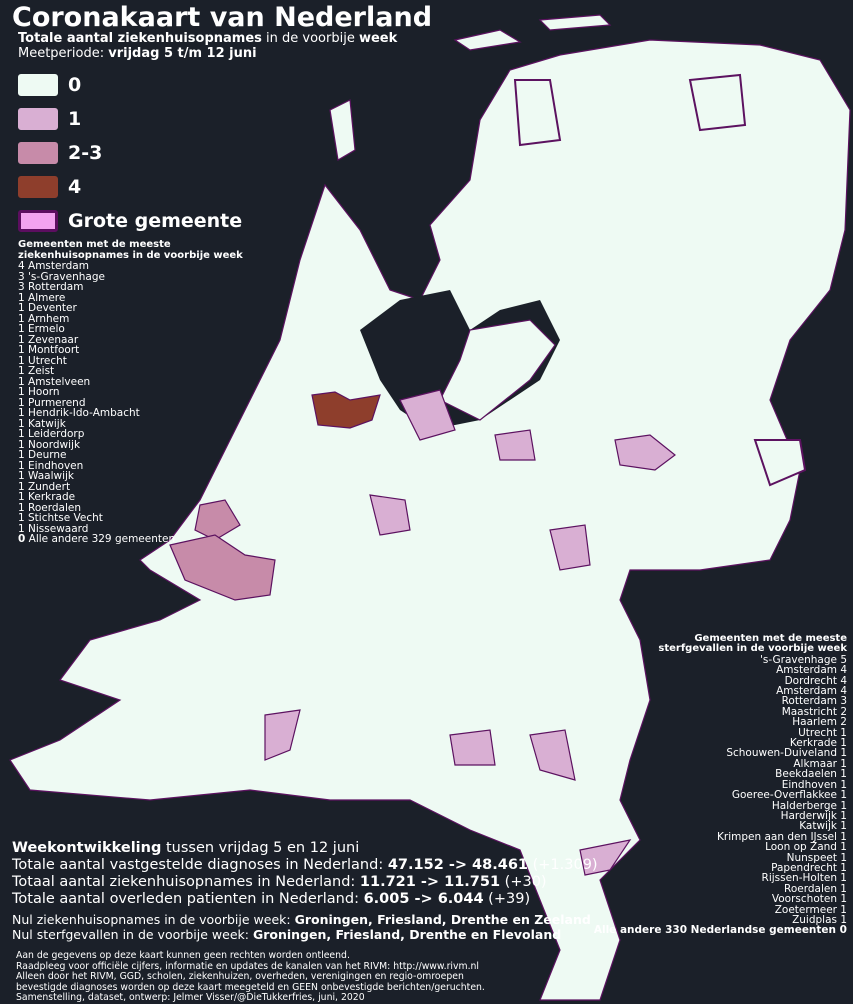 This screenshot has height=1004, width=853. I want to click on list-entry: 1 Montfoort, so click(49, 350).